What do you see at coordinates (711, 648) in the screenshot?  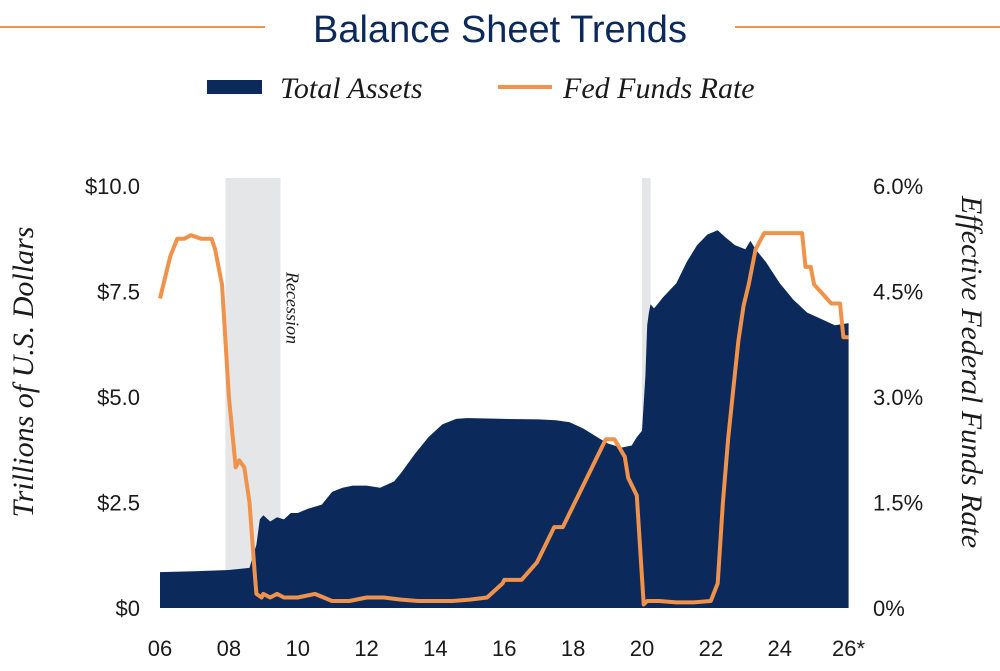 I see `x-tick-label: 22` at bounding box center [711, 648].